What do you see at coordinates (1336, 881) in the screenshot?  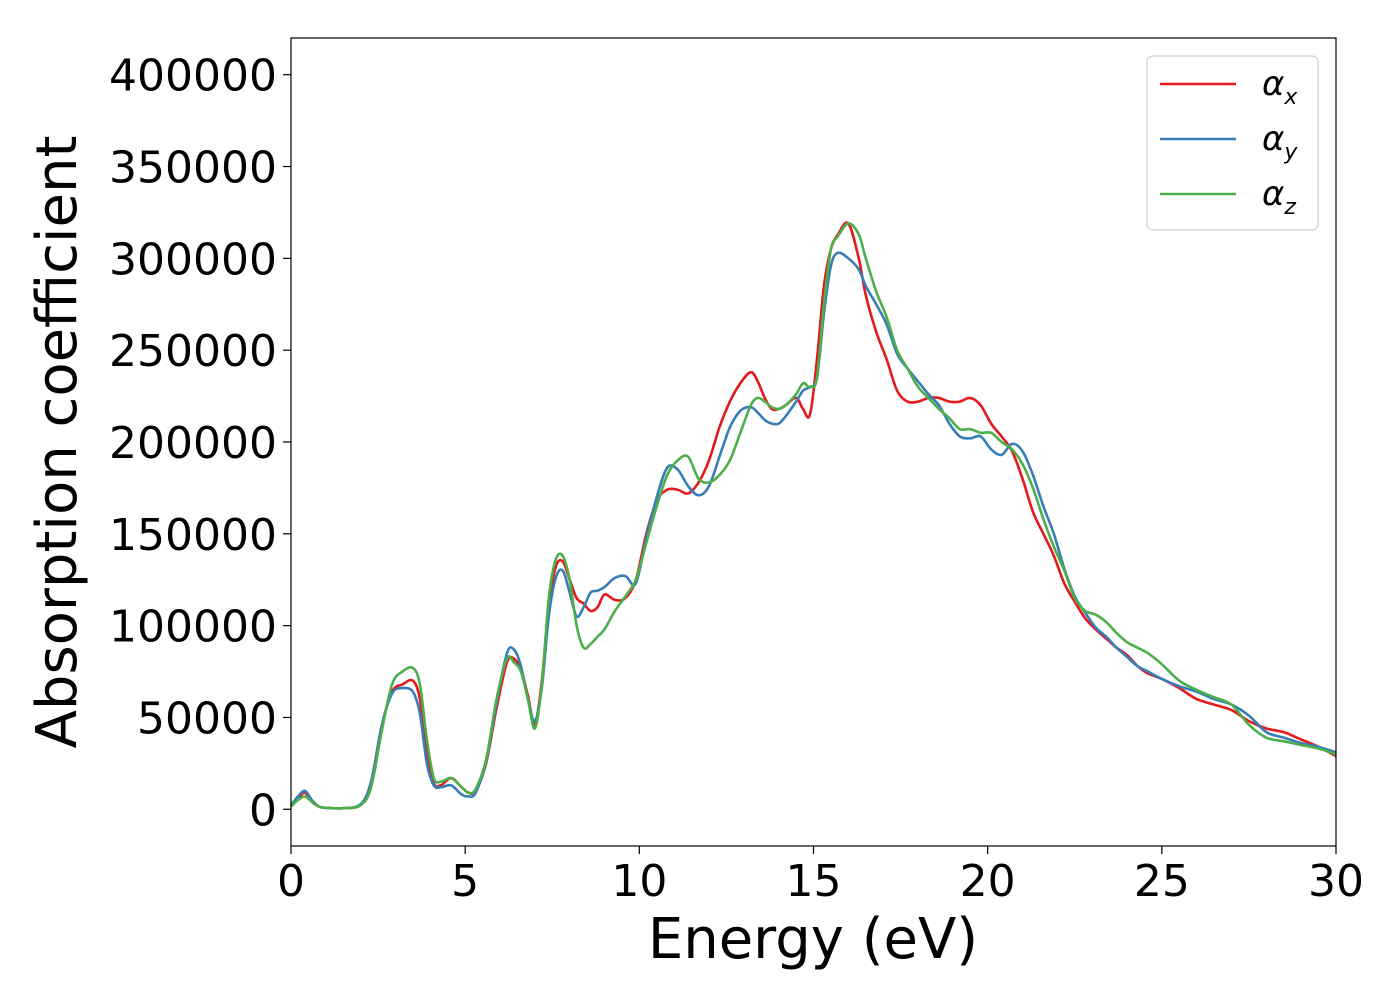 I see `x-tick-label: 30` at bounding box center [1336, 881].